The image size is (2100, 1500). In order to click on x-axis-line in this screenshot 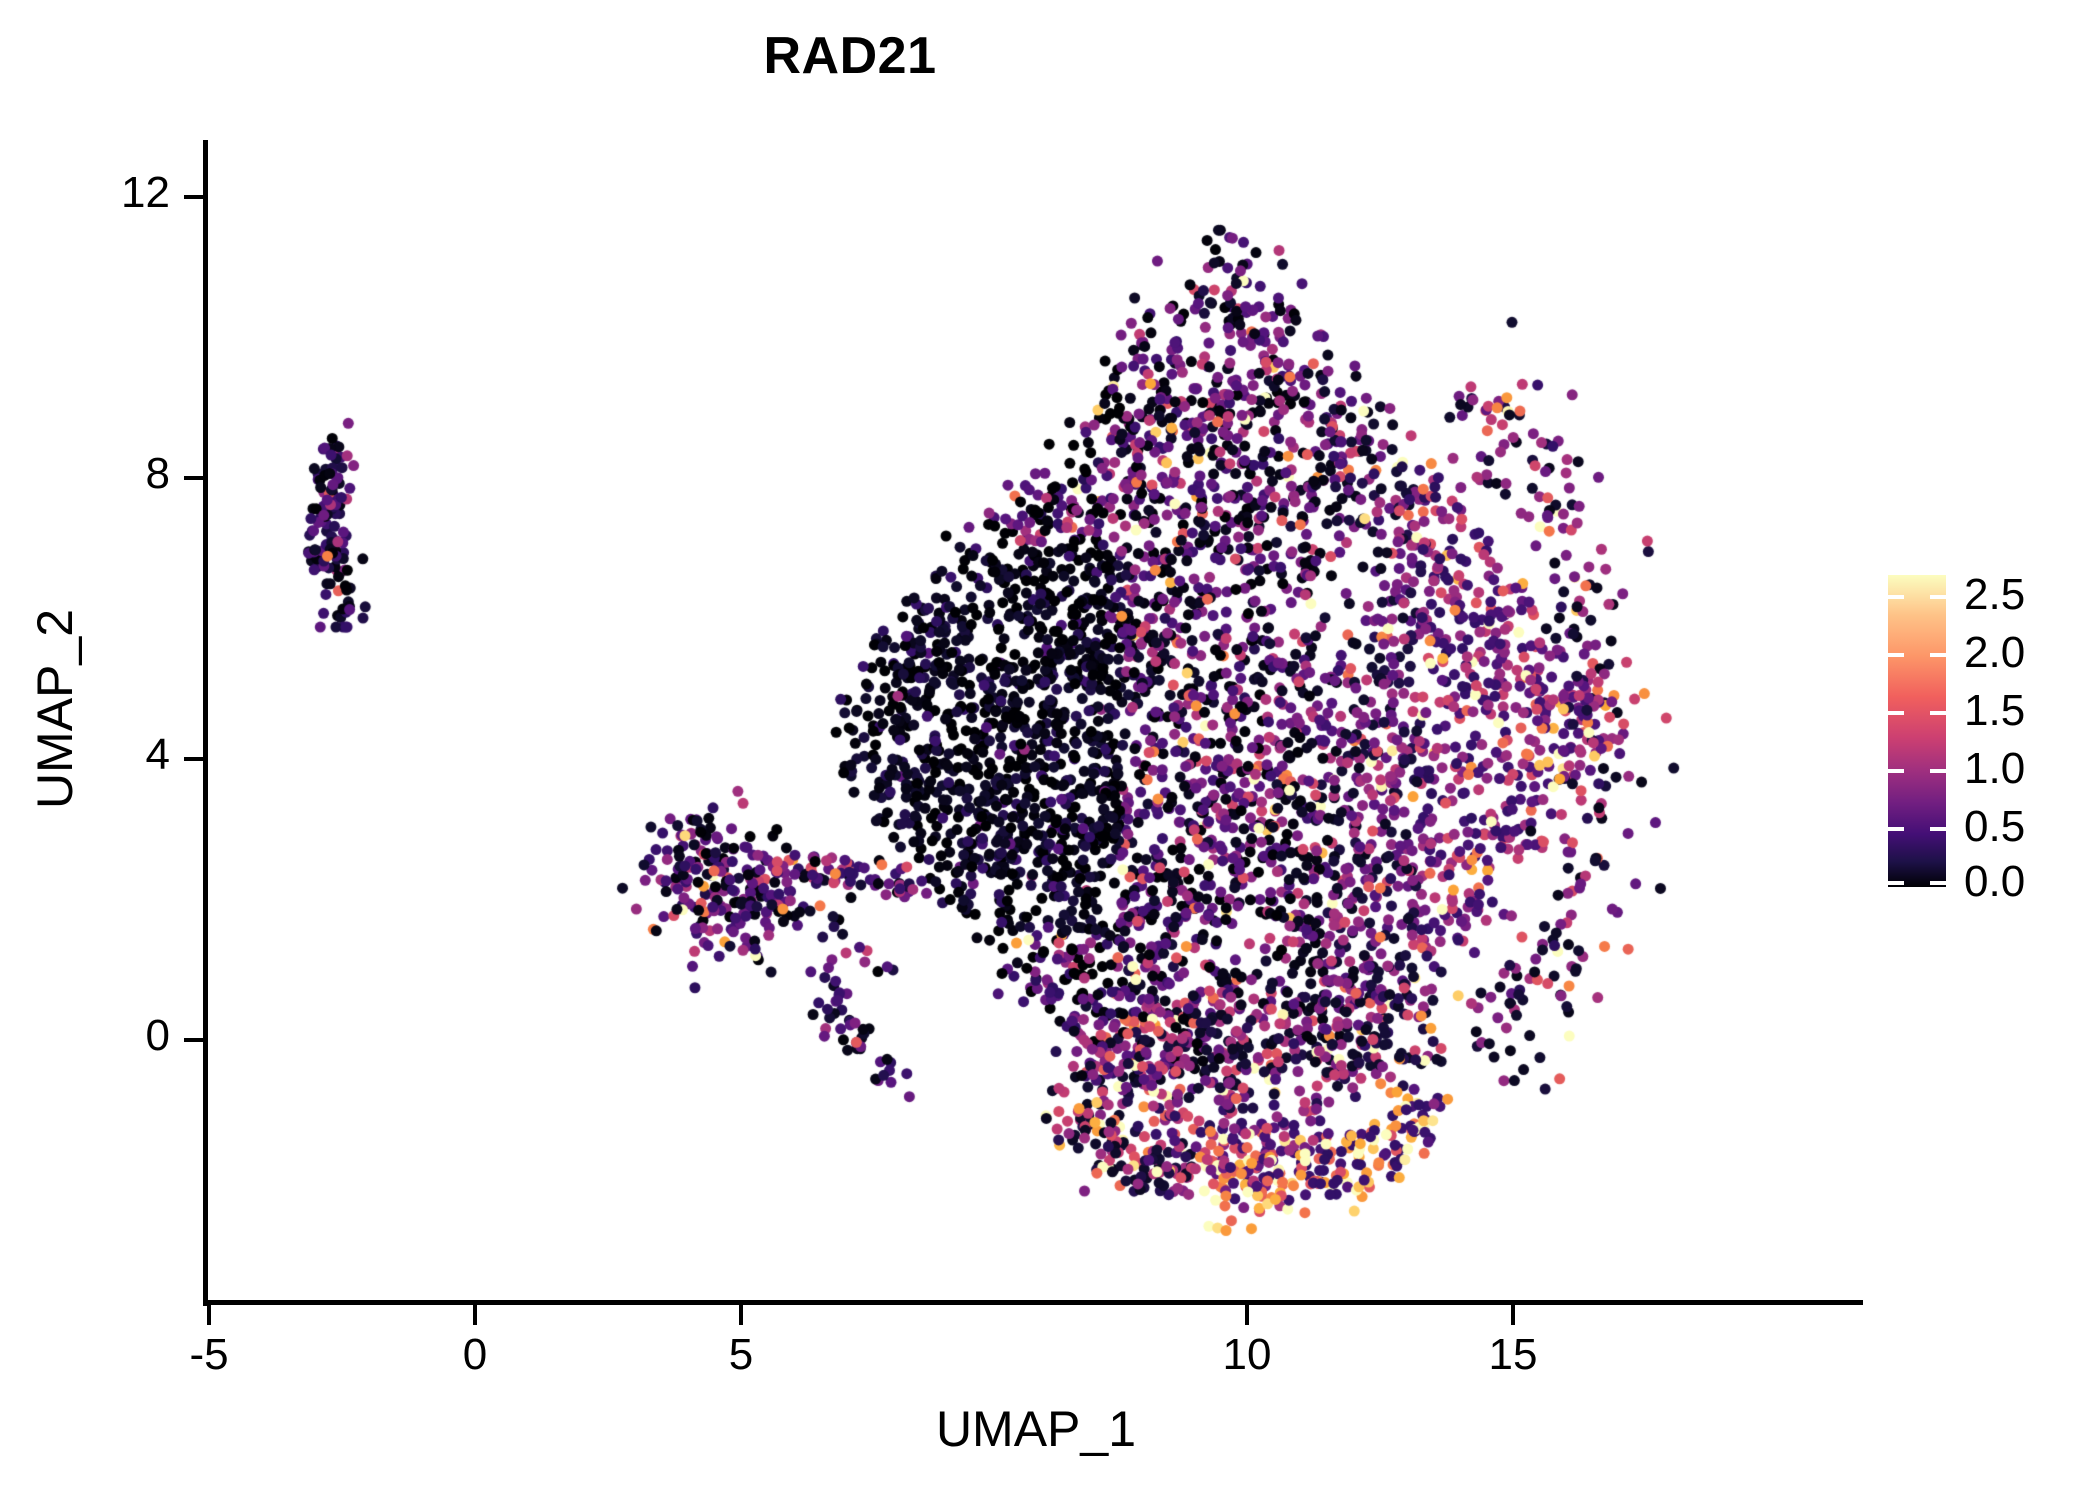, I will do `click(1033, 1302)`.